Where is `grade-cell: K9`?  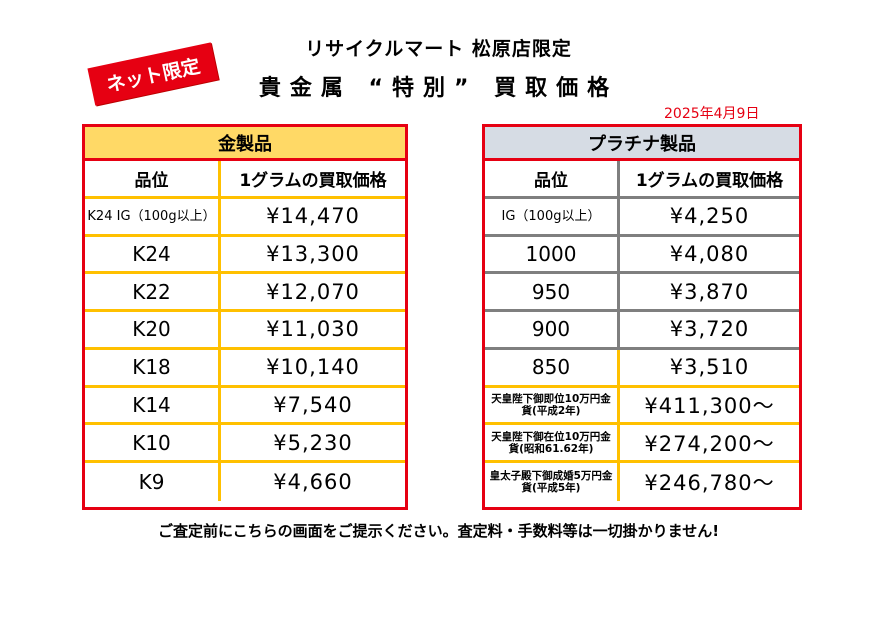
grade-cell: K9 is located at coordinates (153, 482).